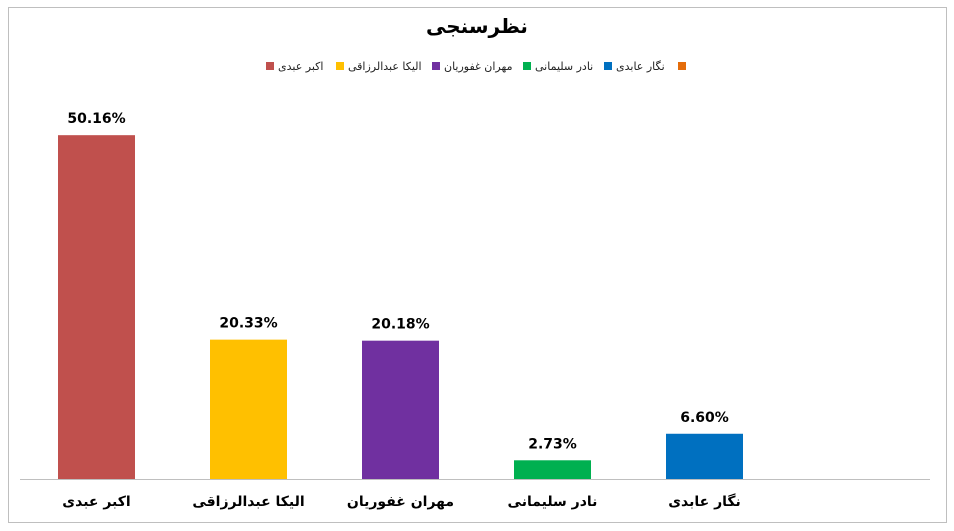 The width and height of the screenshot is (954, 531). I want to click on category-label-3: مهران غفوریان, so click(400, 502).